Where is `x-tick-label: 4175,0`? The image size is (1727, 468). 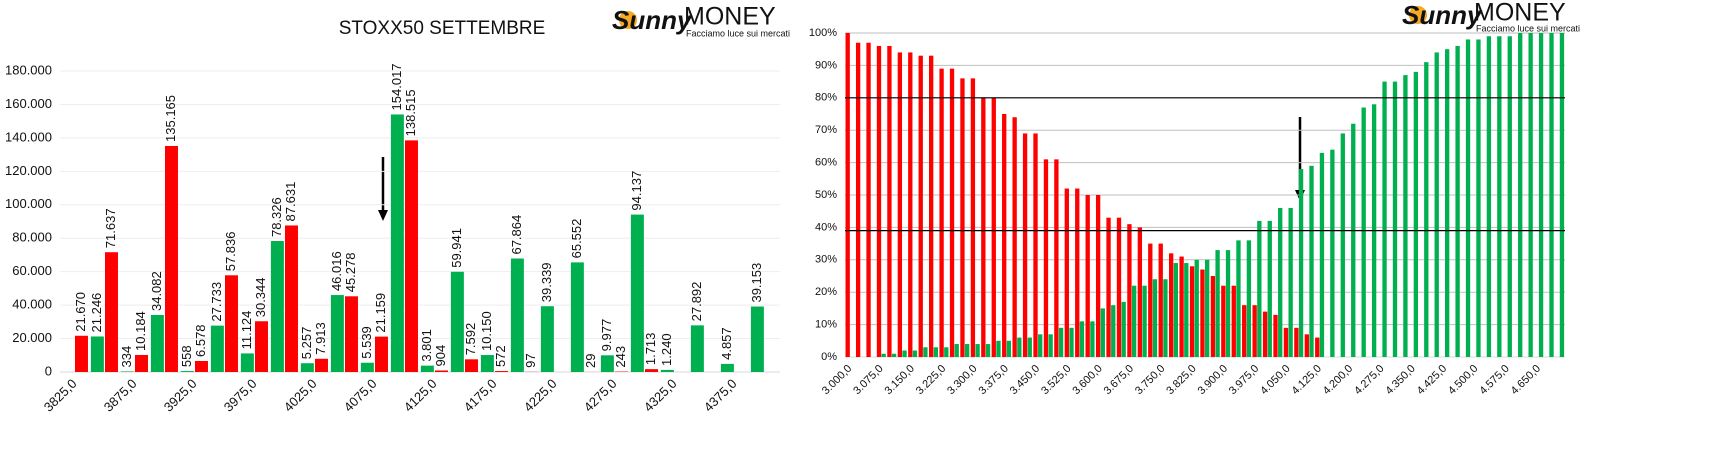
x-tick-label: 4175,0 is located at coordinates (480, 395).